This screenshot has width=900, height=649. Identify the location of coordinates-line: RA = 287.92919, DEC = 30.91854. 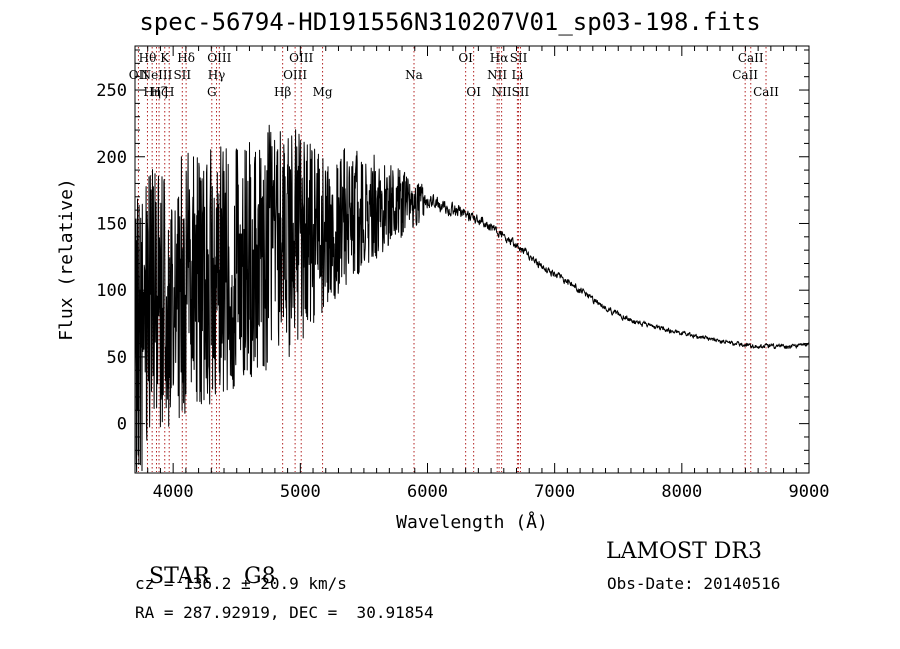
(284, 612).